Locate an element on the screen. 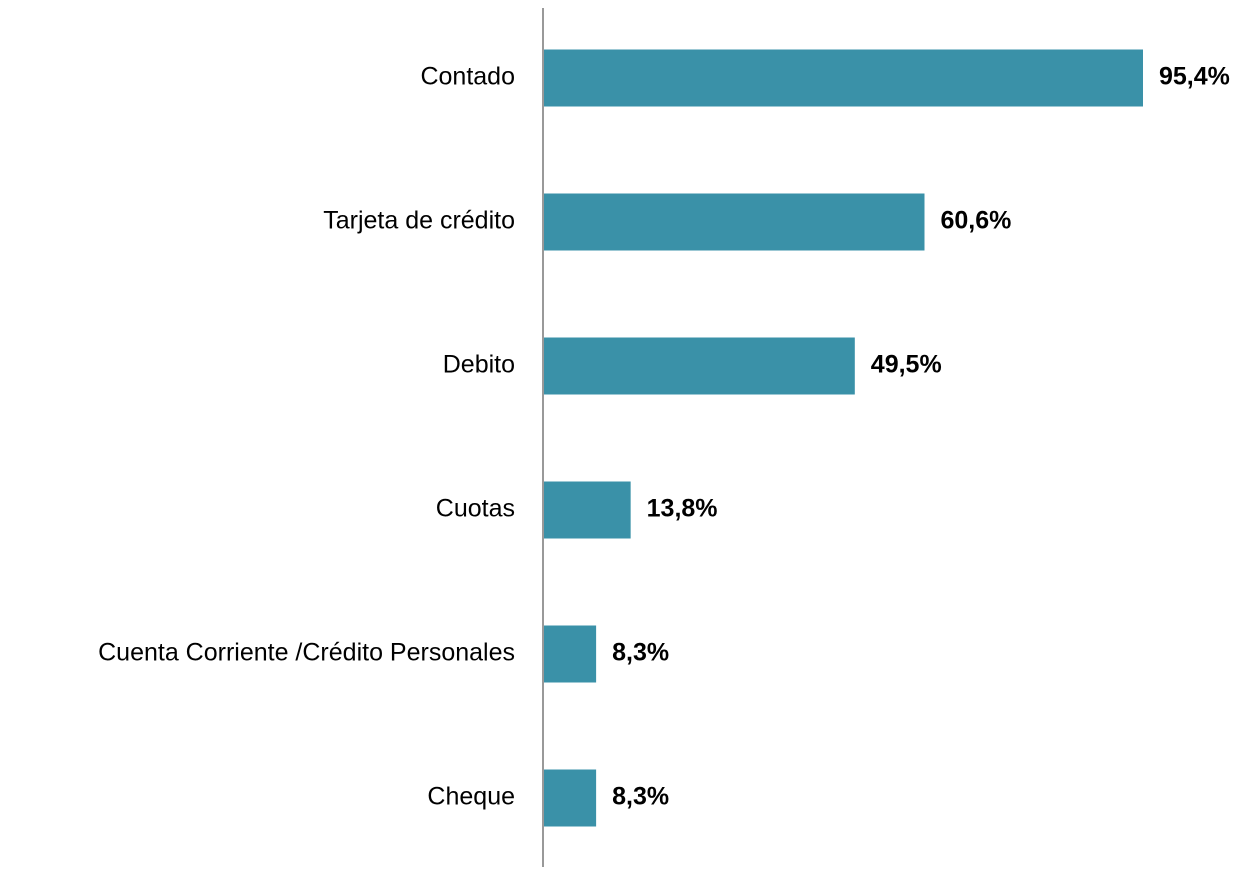 This screenshot has width=1254, height=872. category-label: Cuotas is located at coordinates (475, 509).